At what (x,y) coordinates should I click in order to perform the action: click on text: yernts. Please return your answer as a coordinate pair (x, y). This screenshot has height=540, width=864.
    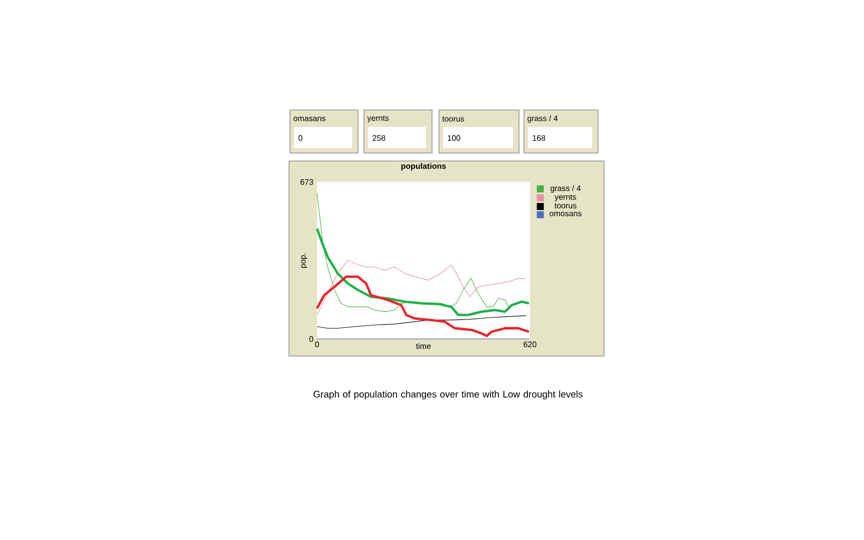
    Looking at the image, I should click on (378, 119).